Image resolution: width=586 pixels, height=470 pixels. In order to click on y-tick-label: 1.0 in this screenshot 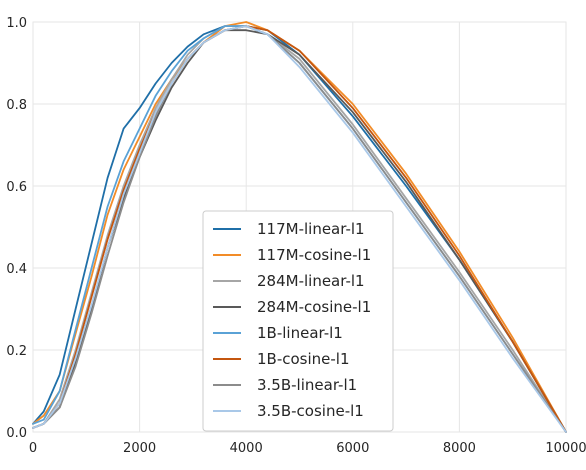, I will do `click(16, 23)`.